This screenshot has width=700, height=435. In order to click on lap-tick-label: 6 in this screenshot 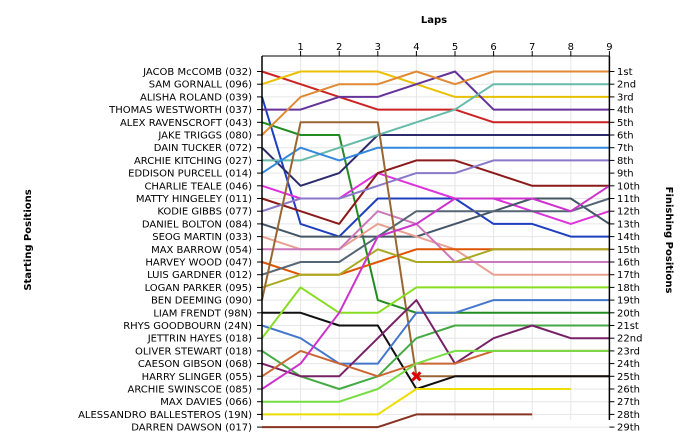, I will do `click(493, 47)`.